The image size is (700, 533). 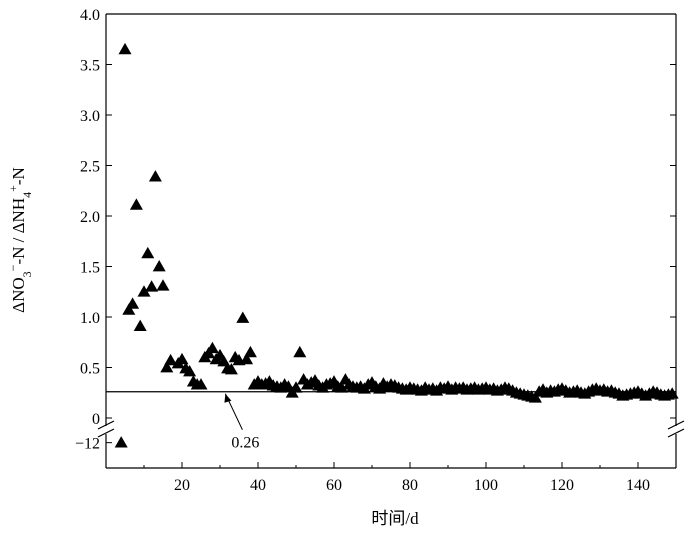 What do you see at coordinates (90, 15) in the screenshot?
I see `y-tick-label: 4.0` at bounding box center [90, 15].